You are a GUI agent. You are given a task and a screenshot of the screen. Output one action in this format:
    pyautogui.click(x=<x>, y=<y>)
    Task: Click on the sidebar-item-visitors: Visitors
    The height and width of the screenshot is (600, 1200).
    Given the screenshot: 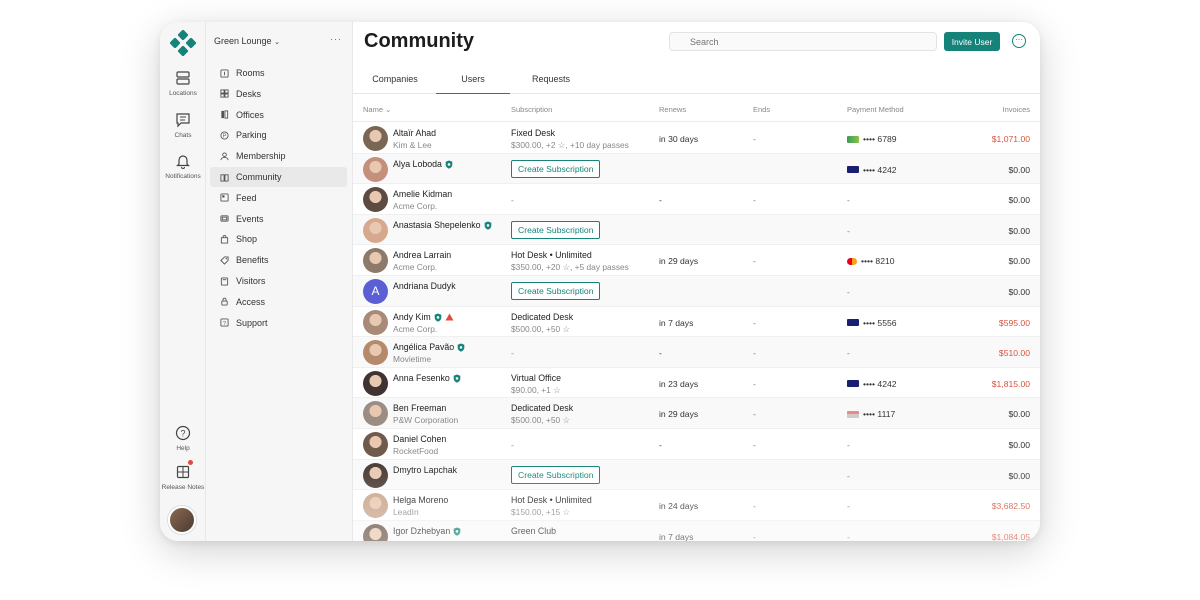 What is the action you would take?
    pyautogui.click(x=278, y=281)
    